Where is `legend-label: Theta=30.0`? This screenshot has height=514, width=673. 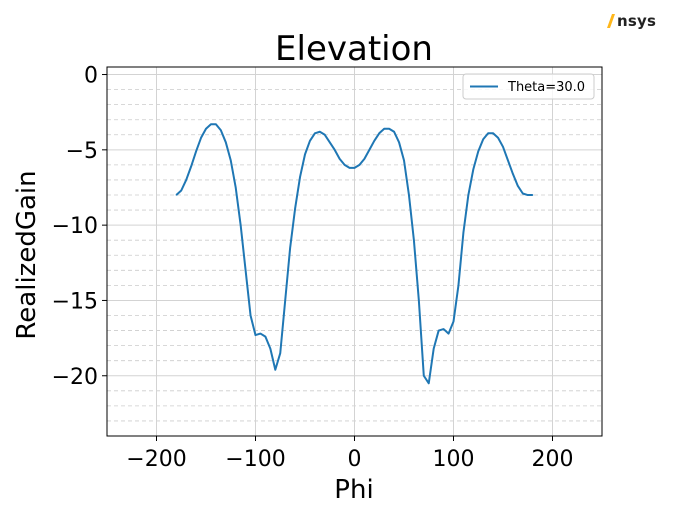
legend-label: Theta=30.0 is located at coordinates (546, 87).